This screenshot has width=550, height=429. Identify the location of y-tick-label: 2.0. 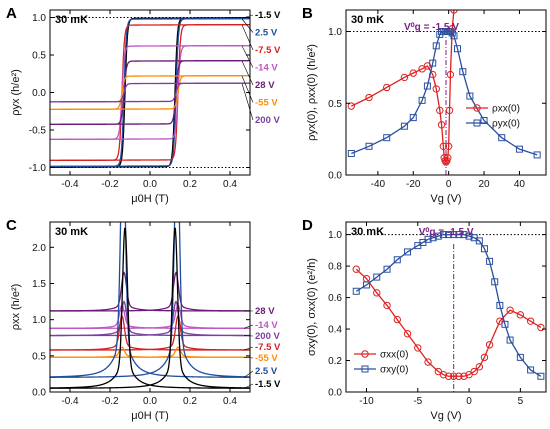
(39, 248).